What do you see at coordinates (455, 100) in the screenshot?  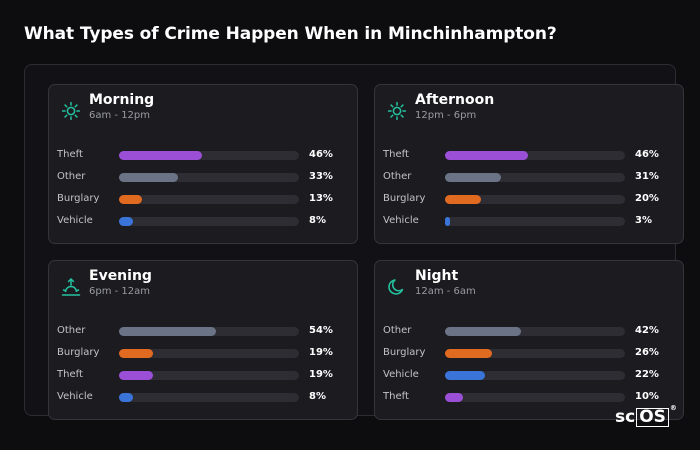 I see `time-card-title: Afternoon` at bounding box center [455, 100].